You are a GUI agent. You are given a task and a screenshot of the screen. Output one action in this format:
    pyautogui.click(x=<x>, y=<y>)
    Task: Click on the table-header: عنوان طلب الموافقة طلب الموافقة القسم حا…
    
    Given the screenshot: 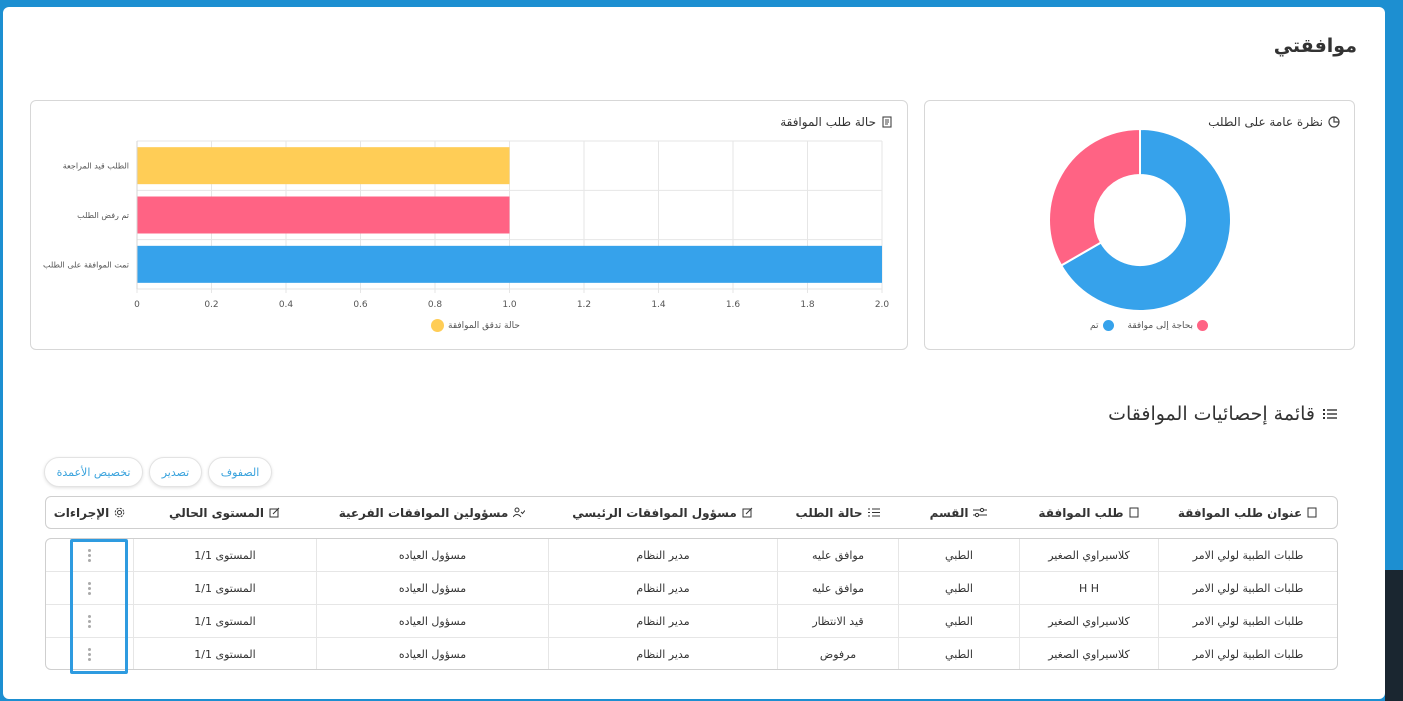 What is the action you would take?
    pyautogui.click(x=691, y=512)
    